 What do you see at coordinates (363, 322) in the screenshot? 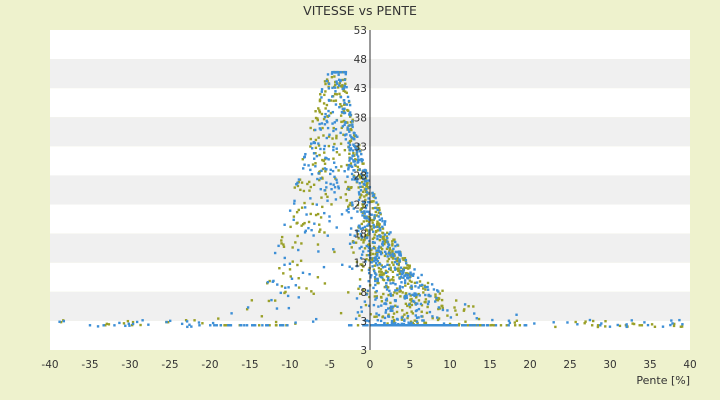
I see `y-tick-label: 3` at bounding box center [363, 322].